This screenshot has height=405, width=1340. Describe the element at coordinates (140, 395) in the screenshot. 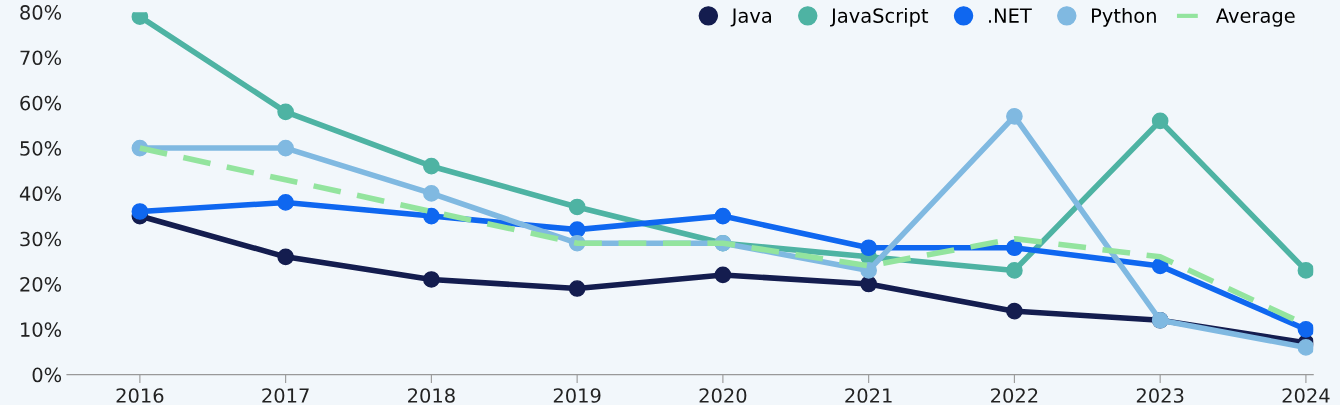

I see `x-tick-label: 2016` at that location.